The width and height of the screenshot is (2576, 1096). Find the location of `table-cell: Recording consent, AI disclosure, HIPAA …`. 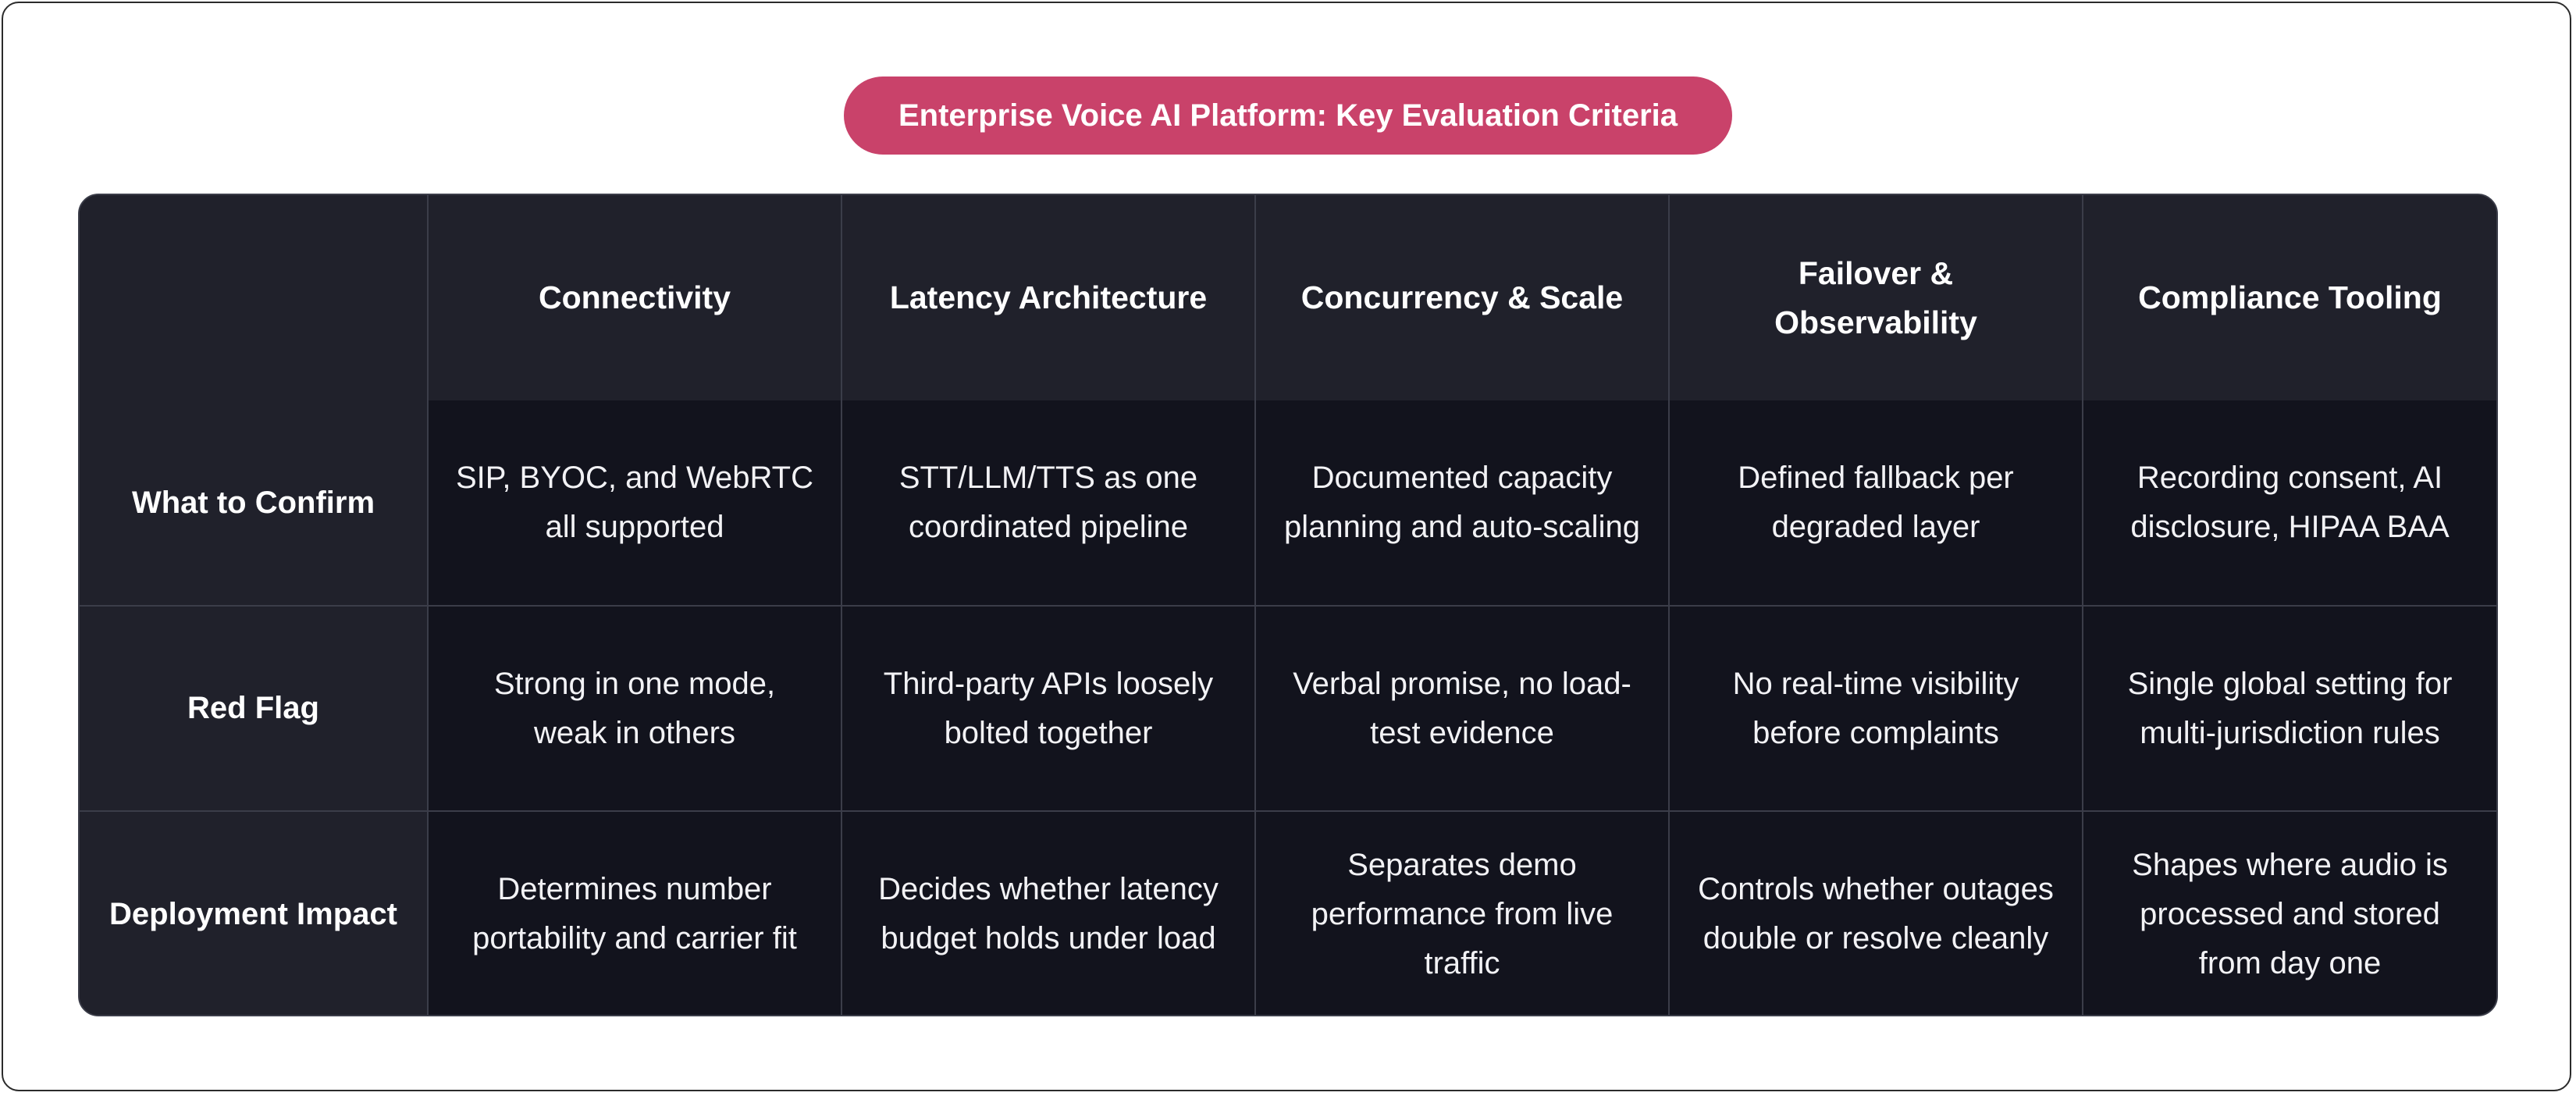

table-cell: Recording consent, AI disclosure, HIPAA … is located at coordinates (2289, 503).